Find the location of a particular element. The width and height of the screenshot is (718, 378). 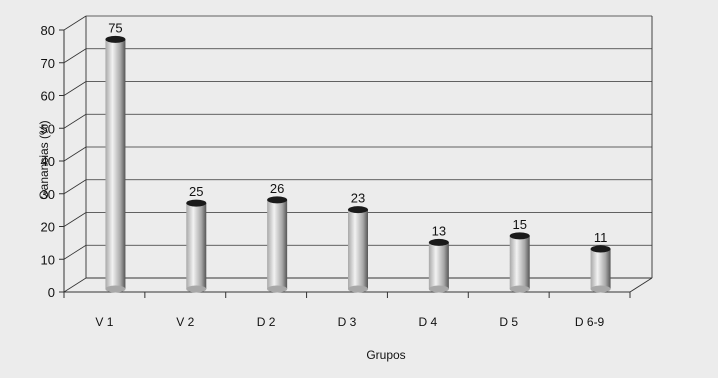

data-label: 26 is located at coordinates (277, 188).